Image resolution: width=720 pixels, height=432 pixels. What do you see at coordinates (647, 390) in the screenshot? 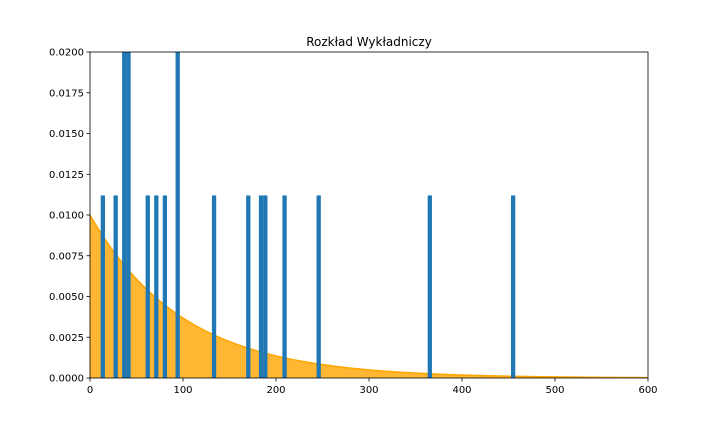
I see `x-tick-label: 600` at bounding box center [647, 390].